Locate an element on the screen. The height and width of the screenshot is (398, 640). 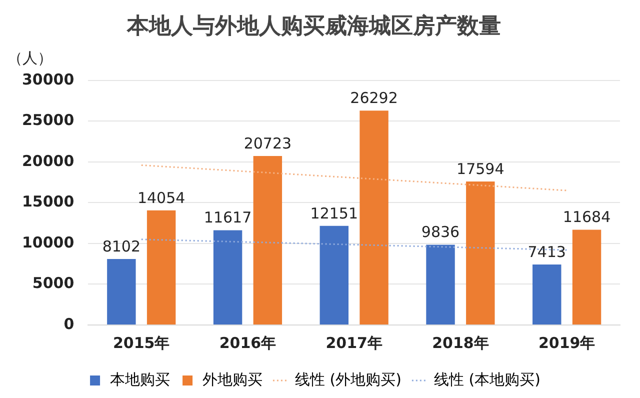
y-tick-label: 20000 is located at coordinates (48, 161).